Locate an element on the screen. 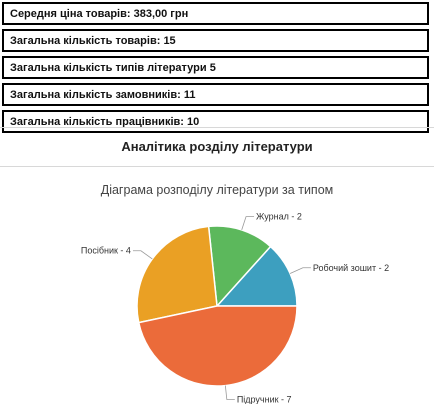  stat-literature-types: Загальна кількість типів літератури 5 is located at coordinates (215, 67).